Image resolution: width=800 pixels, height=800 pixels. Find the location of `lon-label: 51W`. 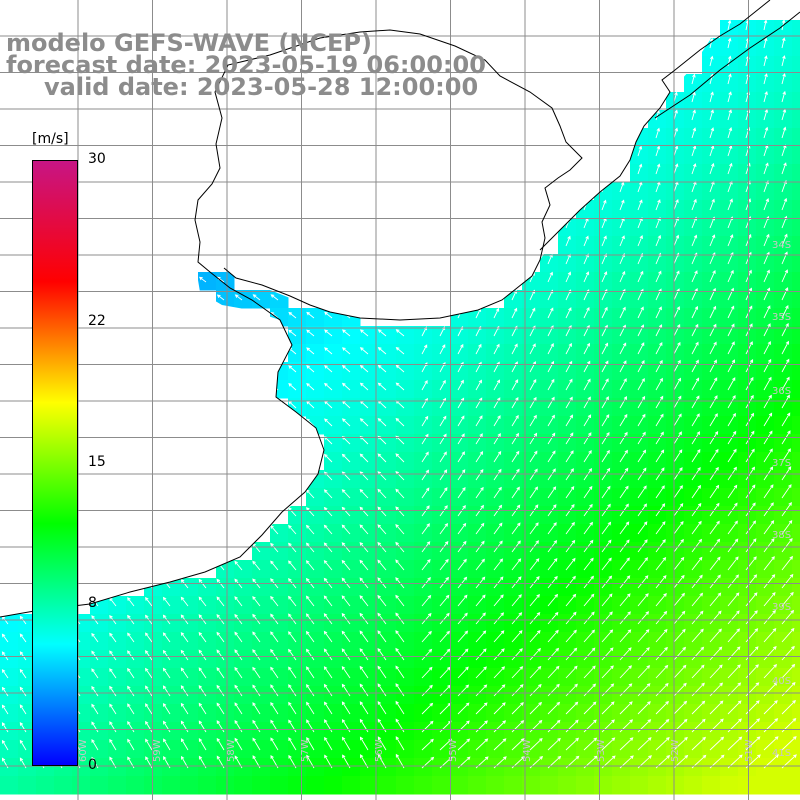

lon-label: 51W is located at coordinates (749, 750).